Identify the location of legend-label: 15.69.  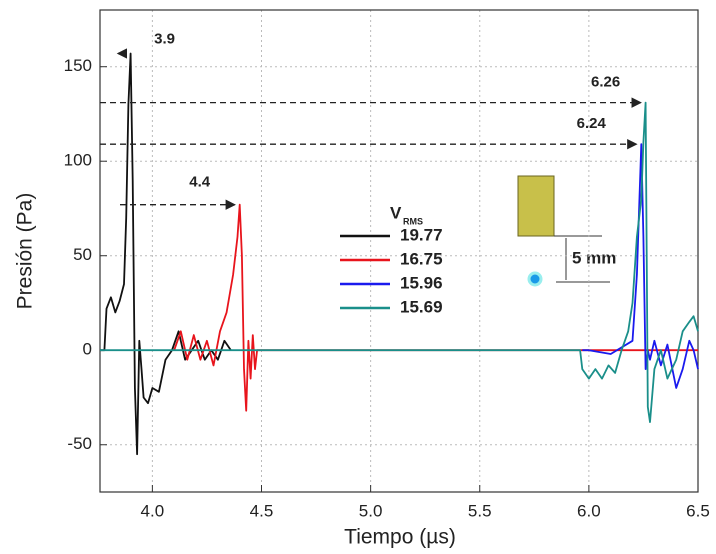
(421, 306).